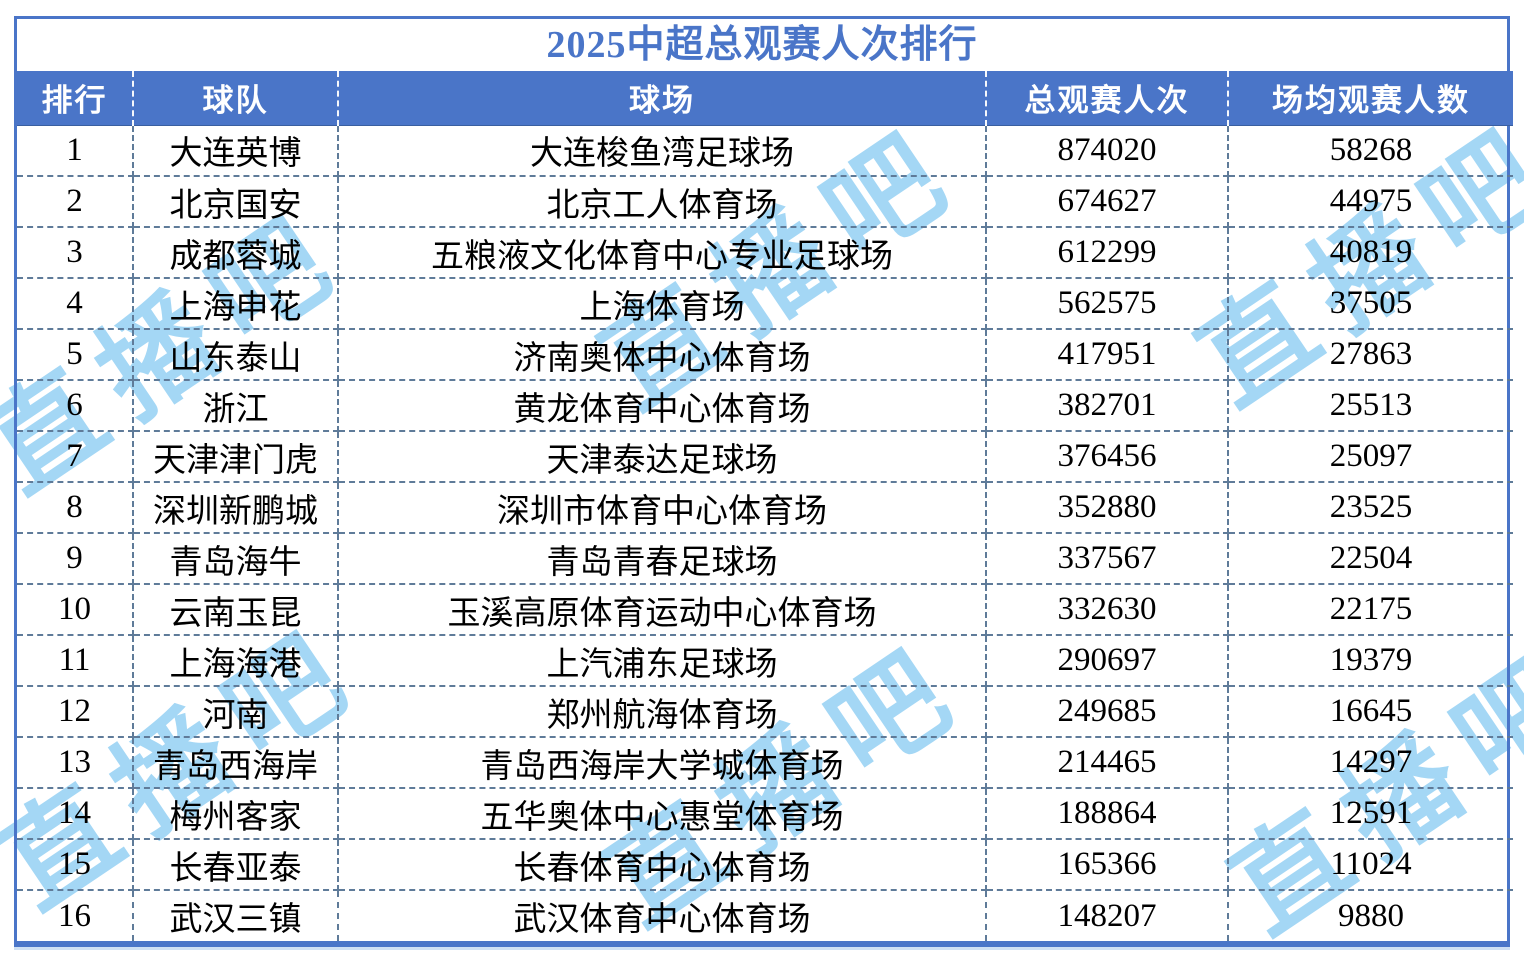 This screenshot has height=962, width=1524. What do you see at coordinates (1370, 865) in the screenshot?
I see `avg-attendance-cell: 11024` at bounding box center [1370, 865].